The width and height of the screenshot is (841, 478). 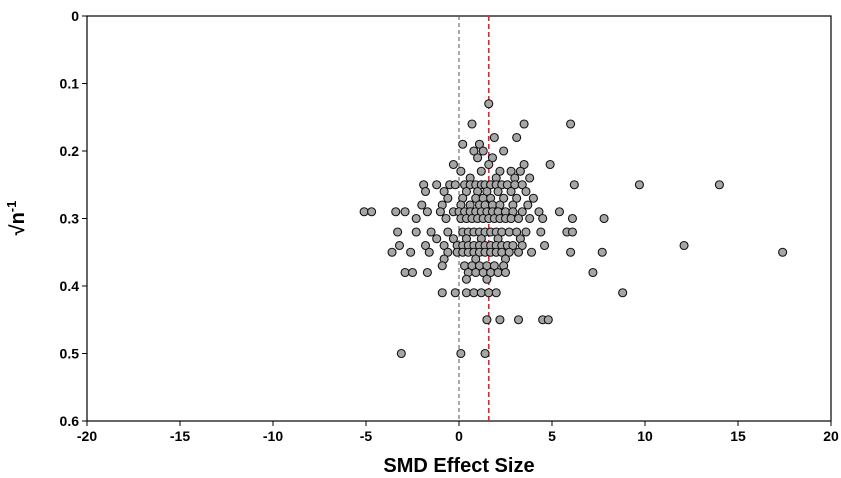 What do you see at coordinates (70, 151) in the screenshot?
I see `y-tick-label: 0.2` at bounding box center [70, 151].